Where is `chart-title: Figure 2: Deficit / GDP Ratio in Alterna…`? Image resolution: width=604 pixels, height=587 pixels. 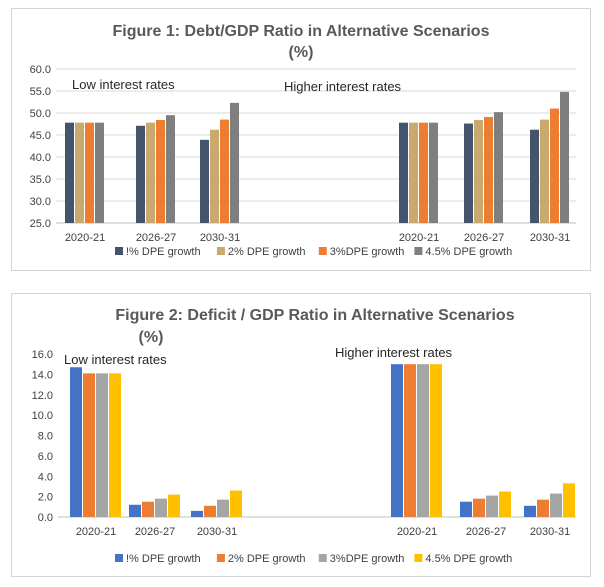 chart-title: Figure 2: Deficit / GDP Ratio in Alterna… is located at coordinates (315, 315).